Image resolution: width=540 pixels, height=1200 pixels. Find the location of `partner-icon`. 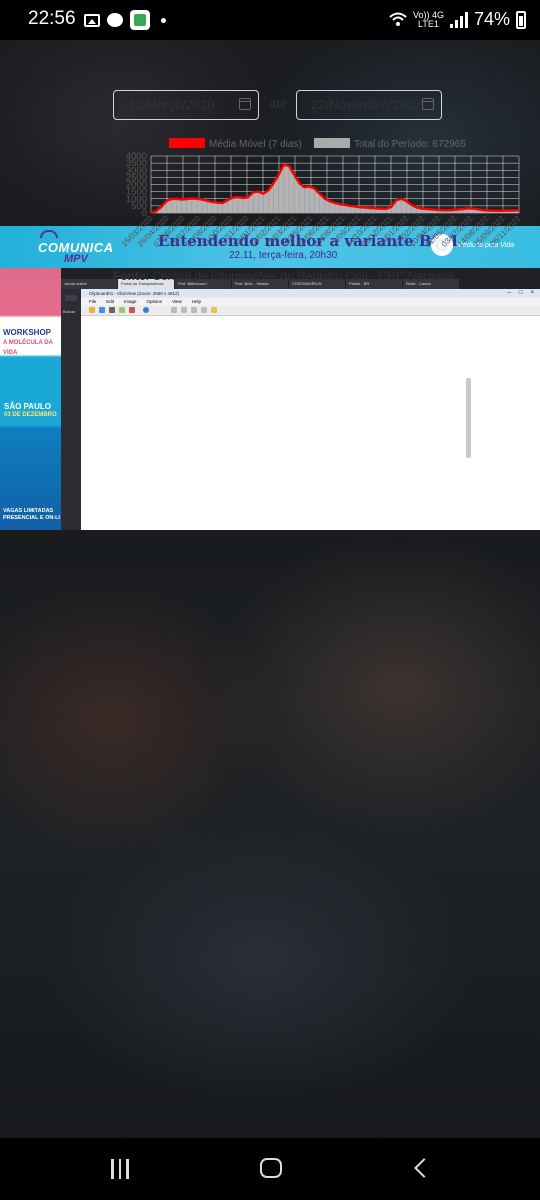

partner-icon is located at coordinates (442, 245).